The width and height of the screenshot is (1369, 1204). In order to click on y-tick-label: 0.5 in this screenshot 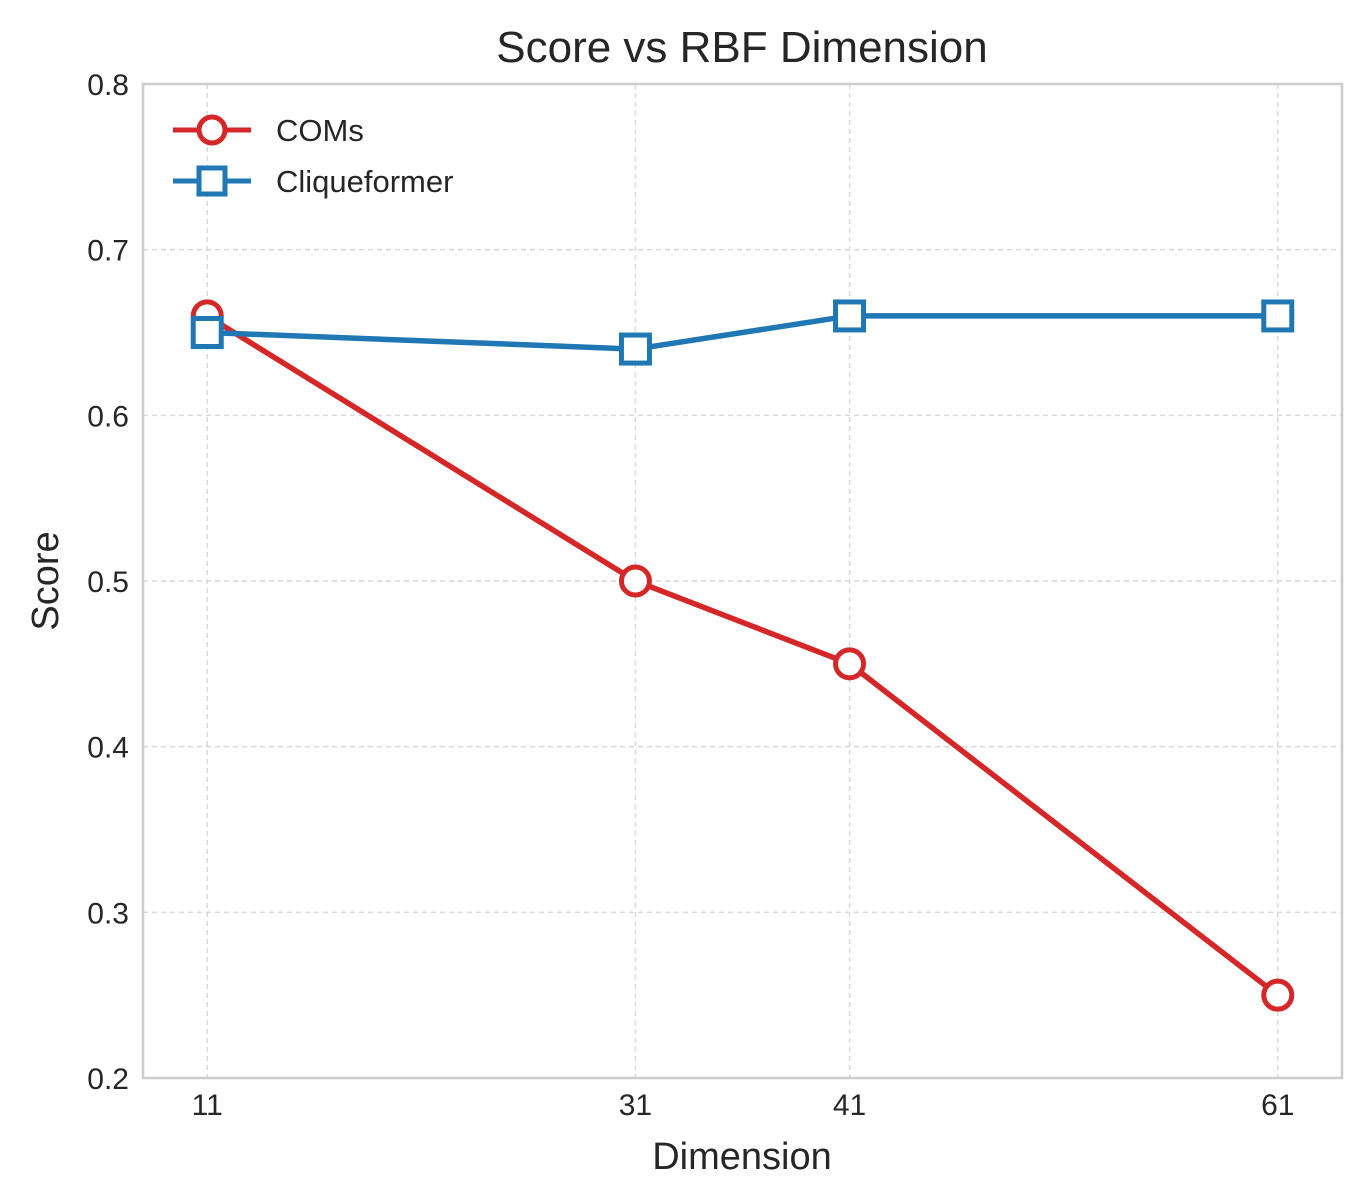, I will do `click(108, 582)`.